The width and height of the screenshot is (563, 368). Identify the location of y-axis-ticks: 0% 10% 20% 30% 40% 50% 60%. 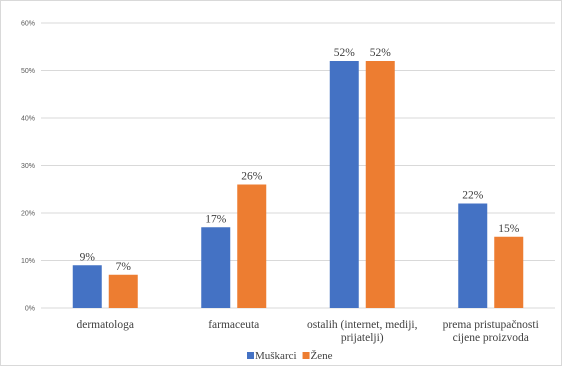
(28, 167).